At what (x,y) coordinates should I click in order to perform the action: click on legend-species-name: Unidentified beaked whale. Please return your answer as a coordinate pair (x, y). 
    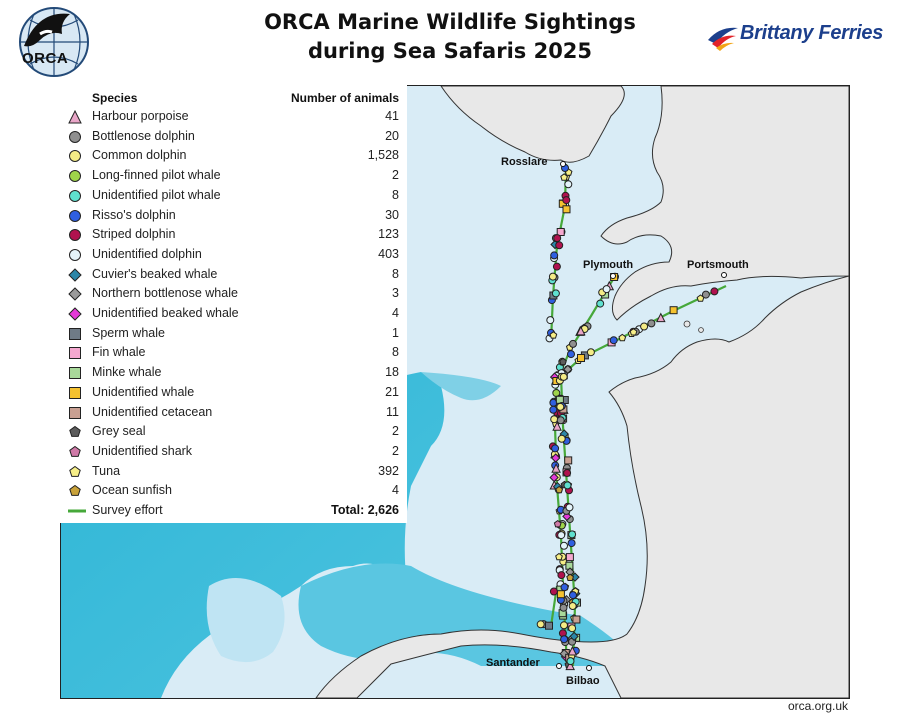
    Looking at the image, I should click on (165, 313).